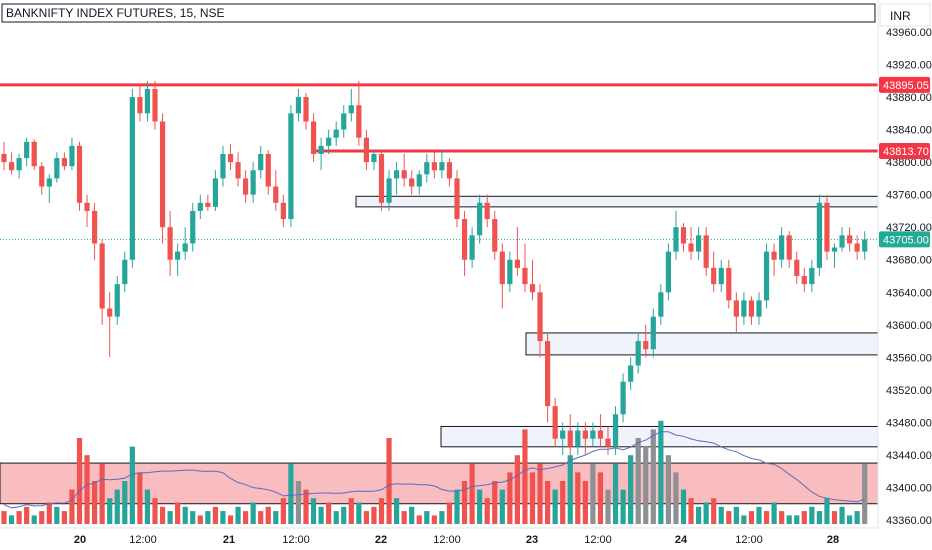 This screenshot has height=550, width=932. What do you see at coordinates (909, 131) in the screenshot?
I see `y-tick-label: 43840.00` at bounding box center [909, 131].